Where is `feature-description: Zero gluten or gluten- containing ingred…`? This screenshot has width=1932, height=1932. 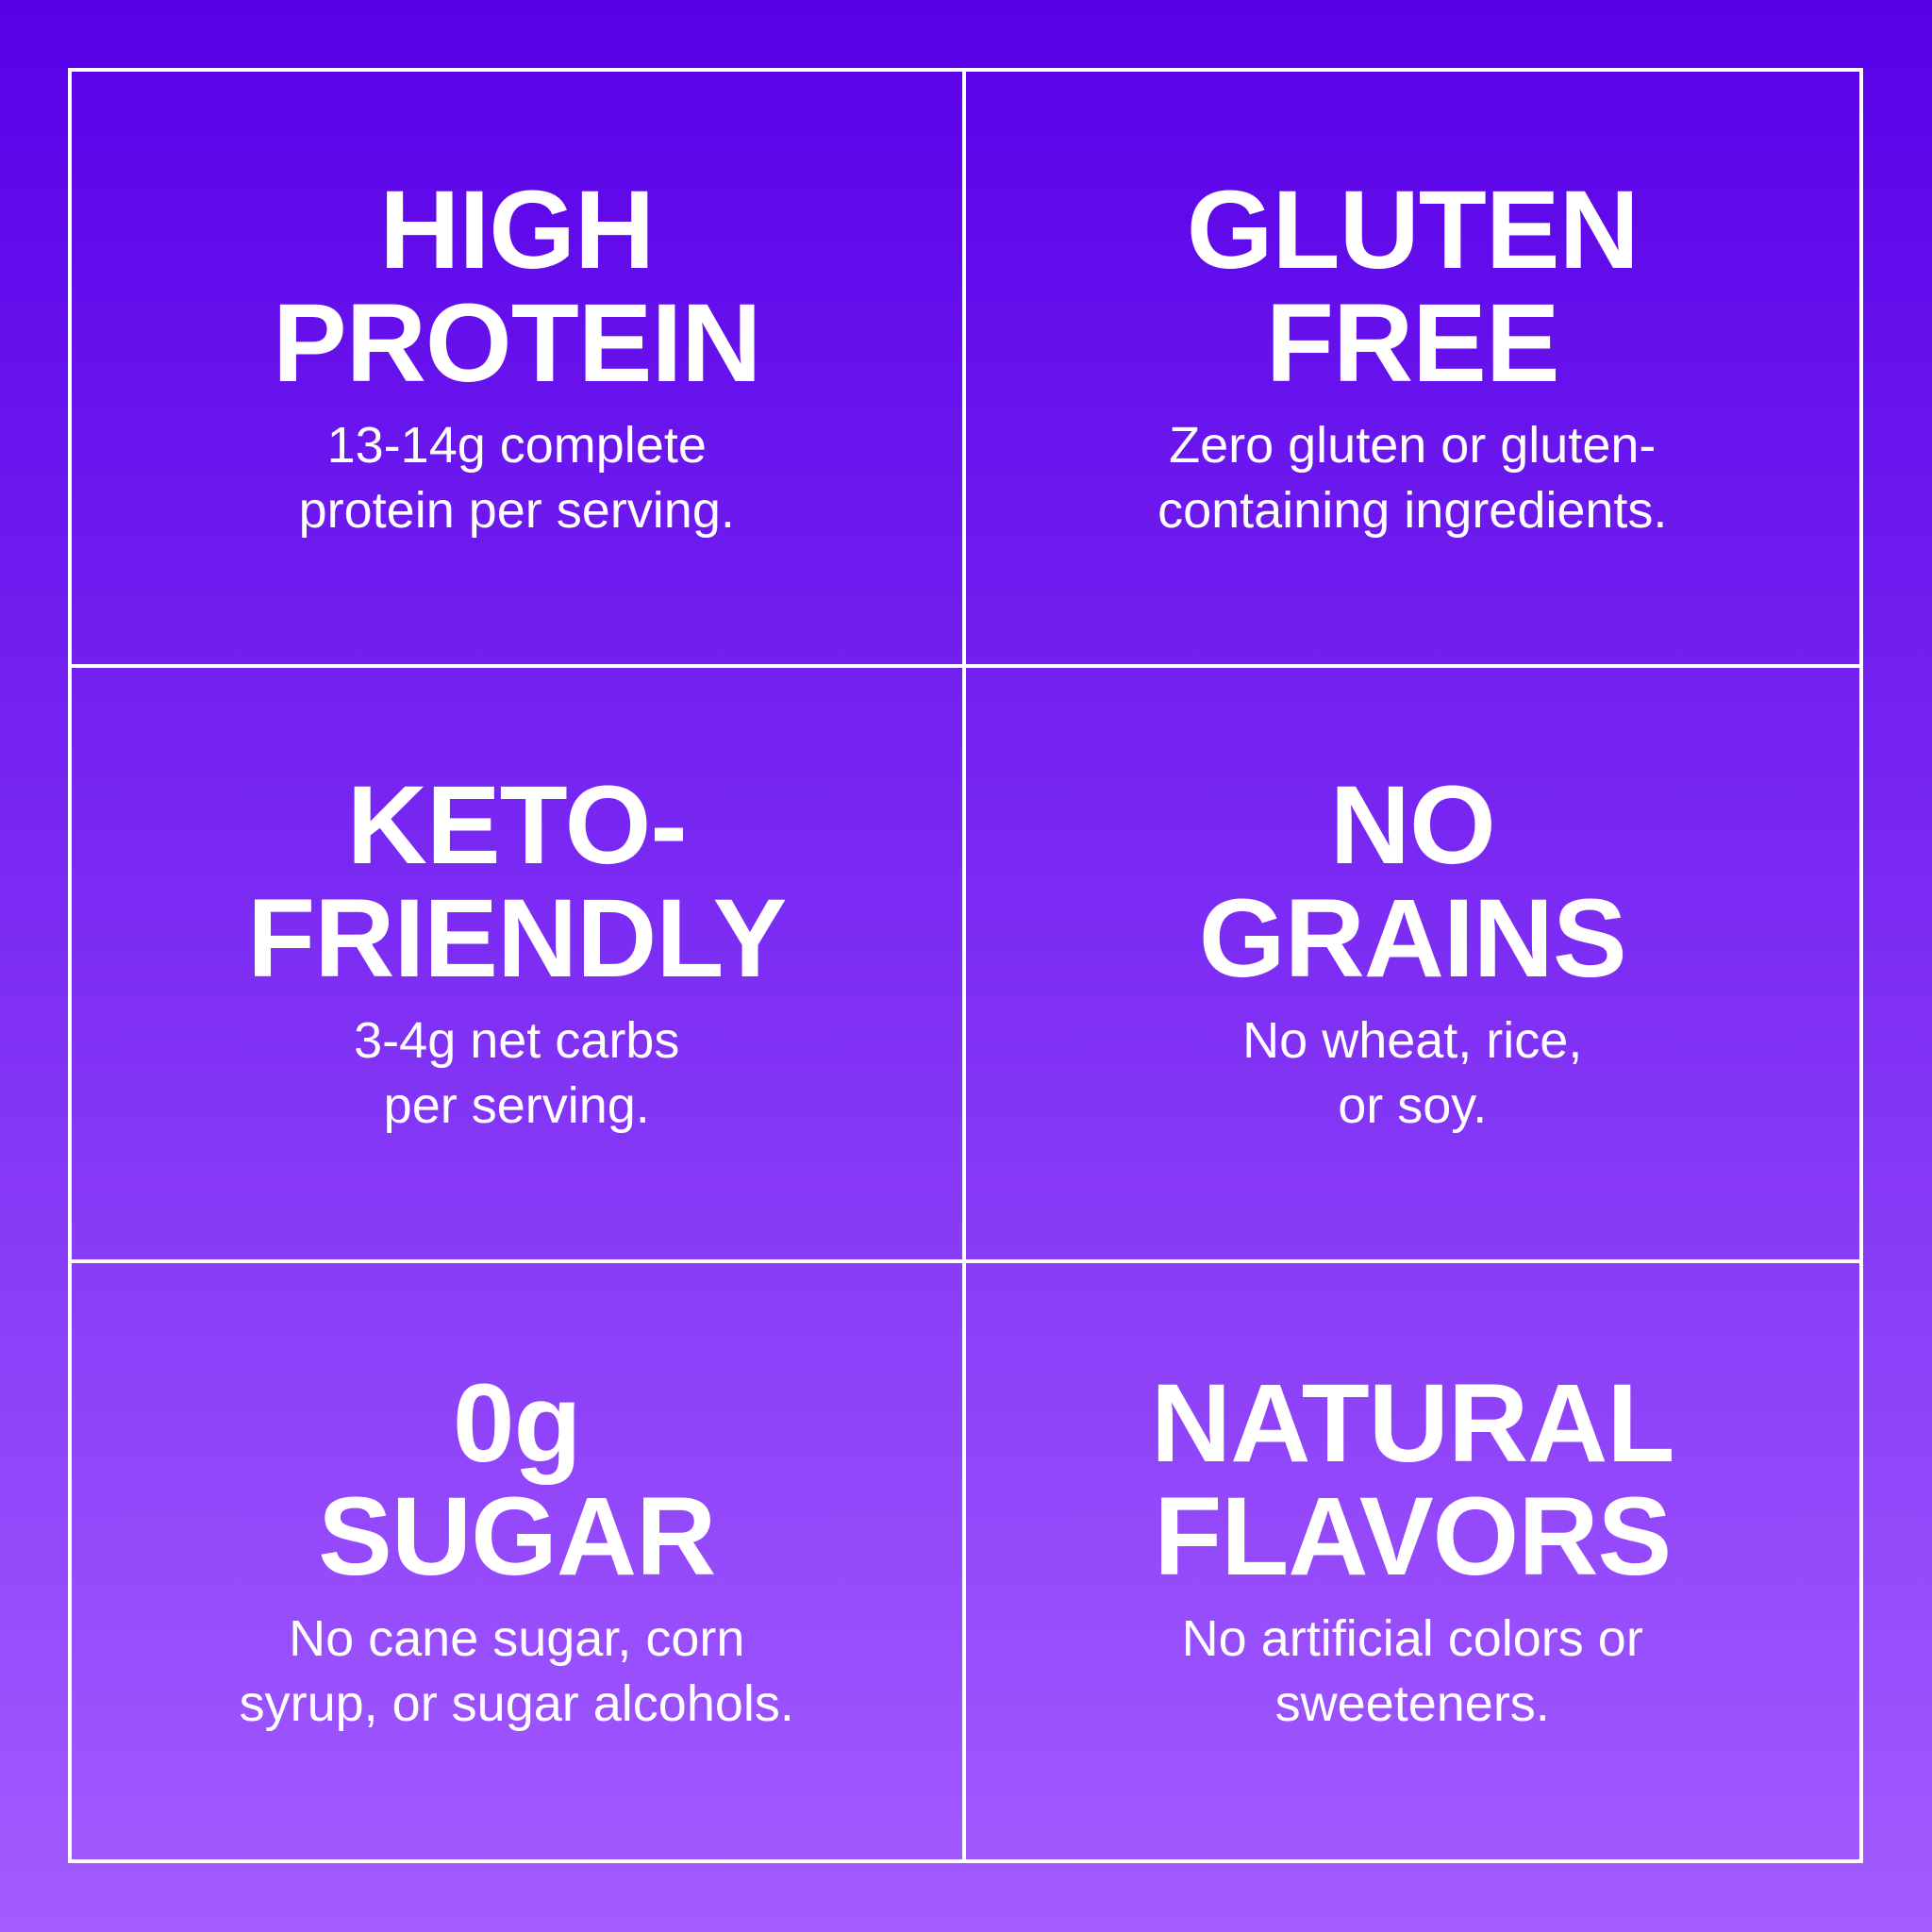 feature-description: Zero gluten or gluten- containing ingred… is located at coordinates (1413, 478).